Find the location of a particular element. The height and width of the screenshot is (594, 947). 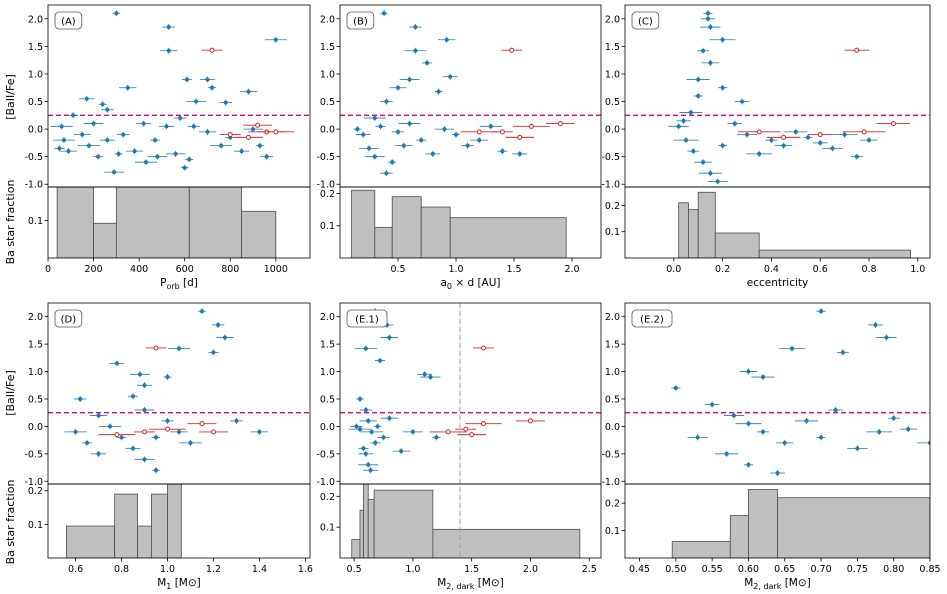

scatter-content is located at coordinates (470, 391).